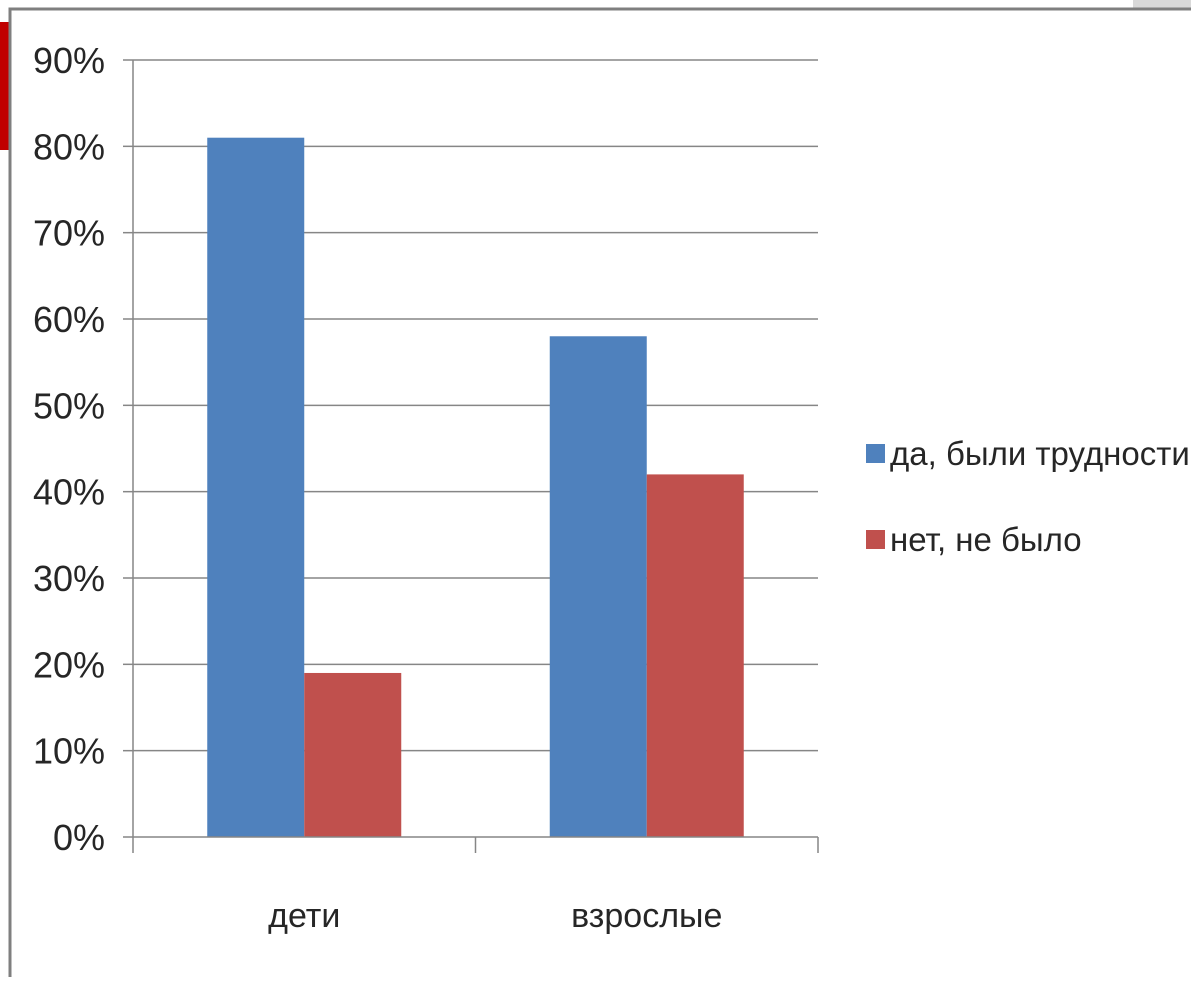 The height and width of the screenshot is (982, 1191). Describe the element at coordinates (1028, 496) in the screenshot. I see `legend: да, были трудности нет, не было` at that location.